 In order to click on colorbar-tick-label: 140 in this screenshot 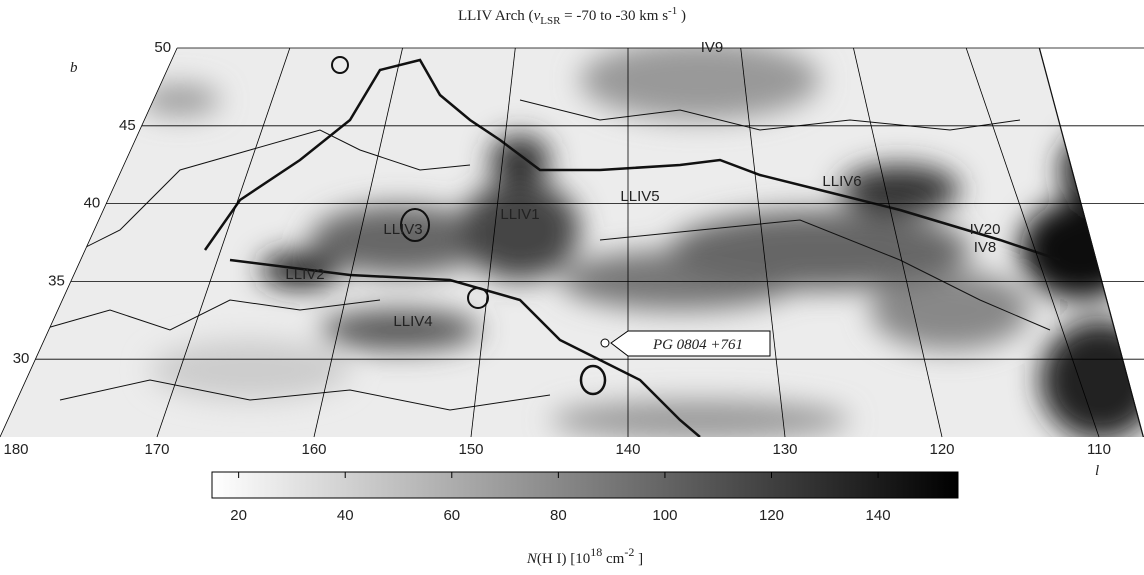, I will do `click(878, 515)`.